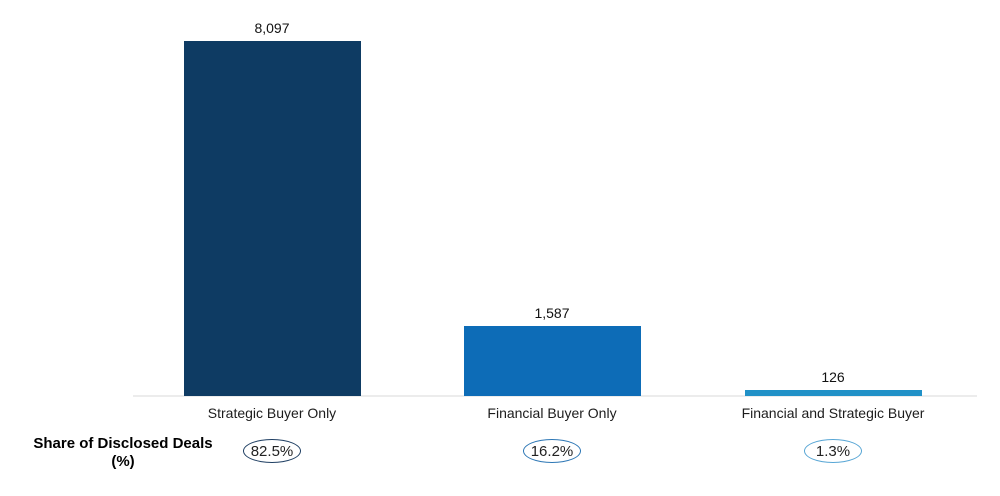 This screenshot has height=496, width=1000. What do you see at coordinates (552, 313) in the screenshot?
I see `bar-value-label-financial-buyer-only: 1,587` at bounding box center [552, 313].